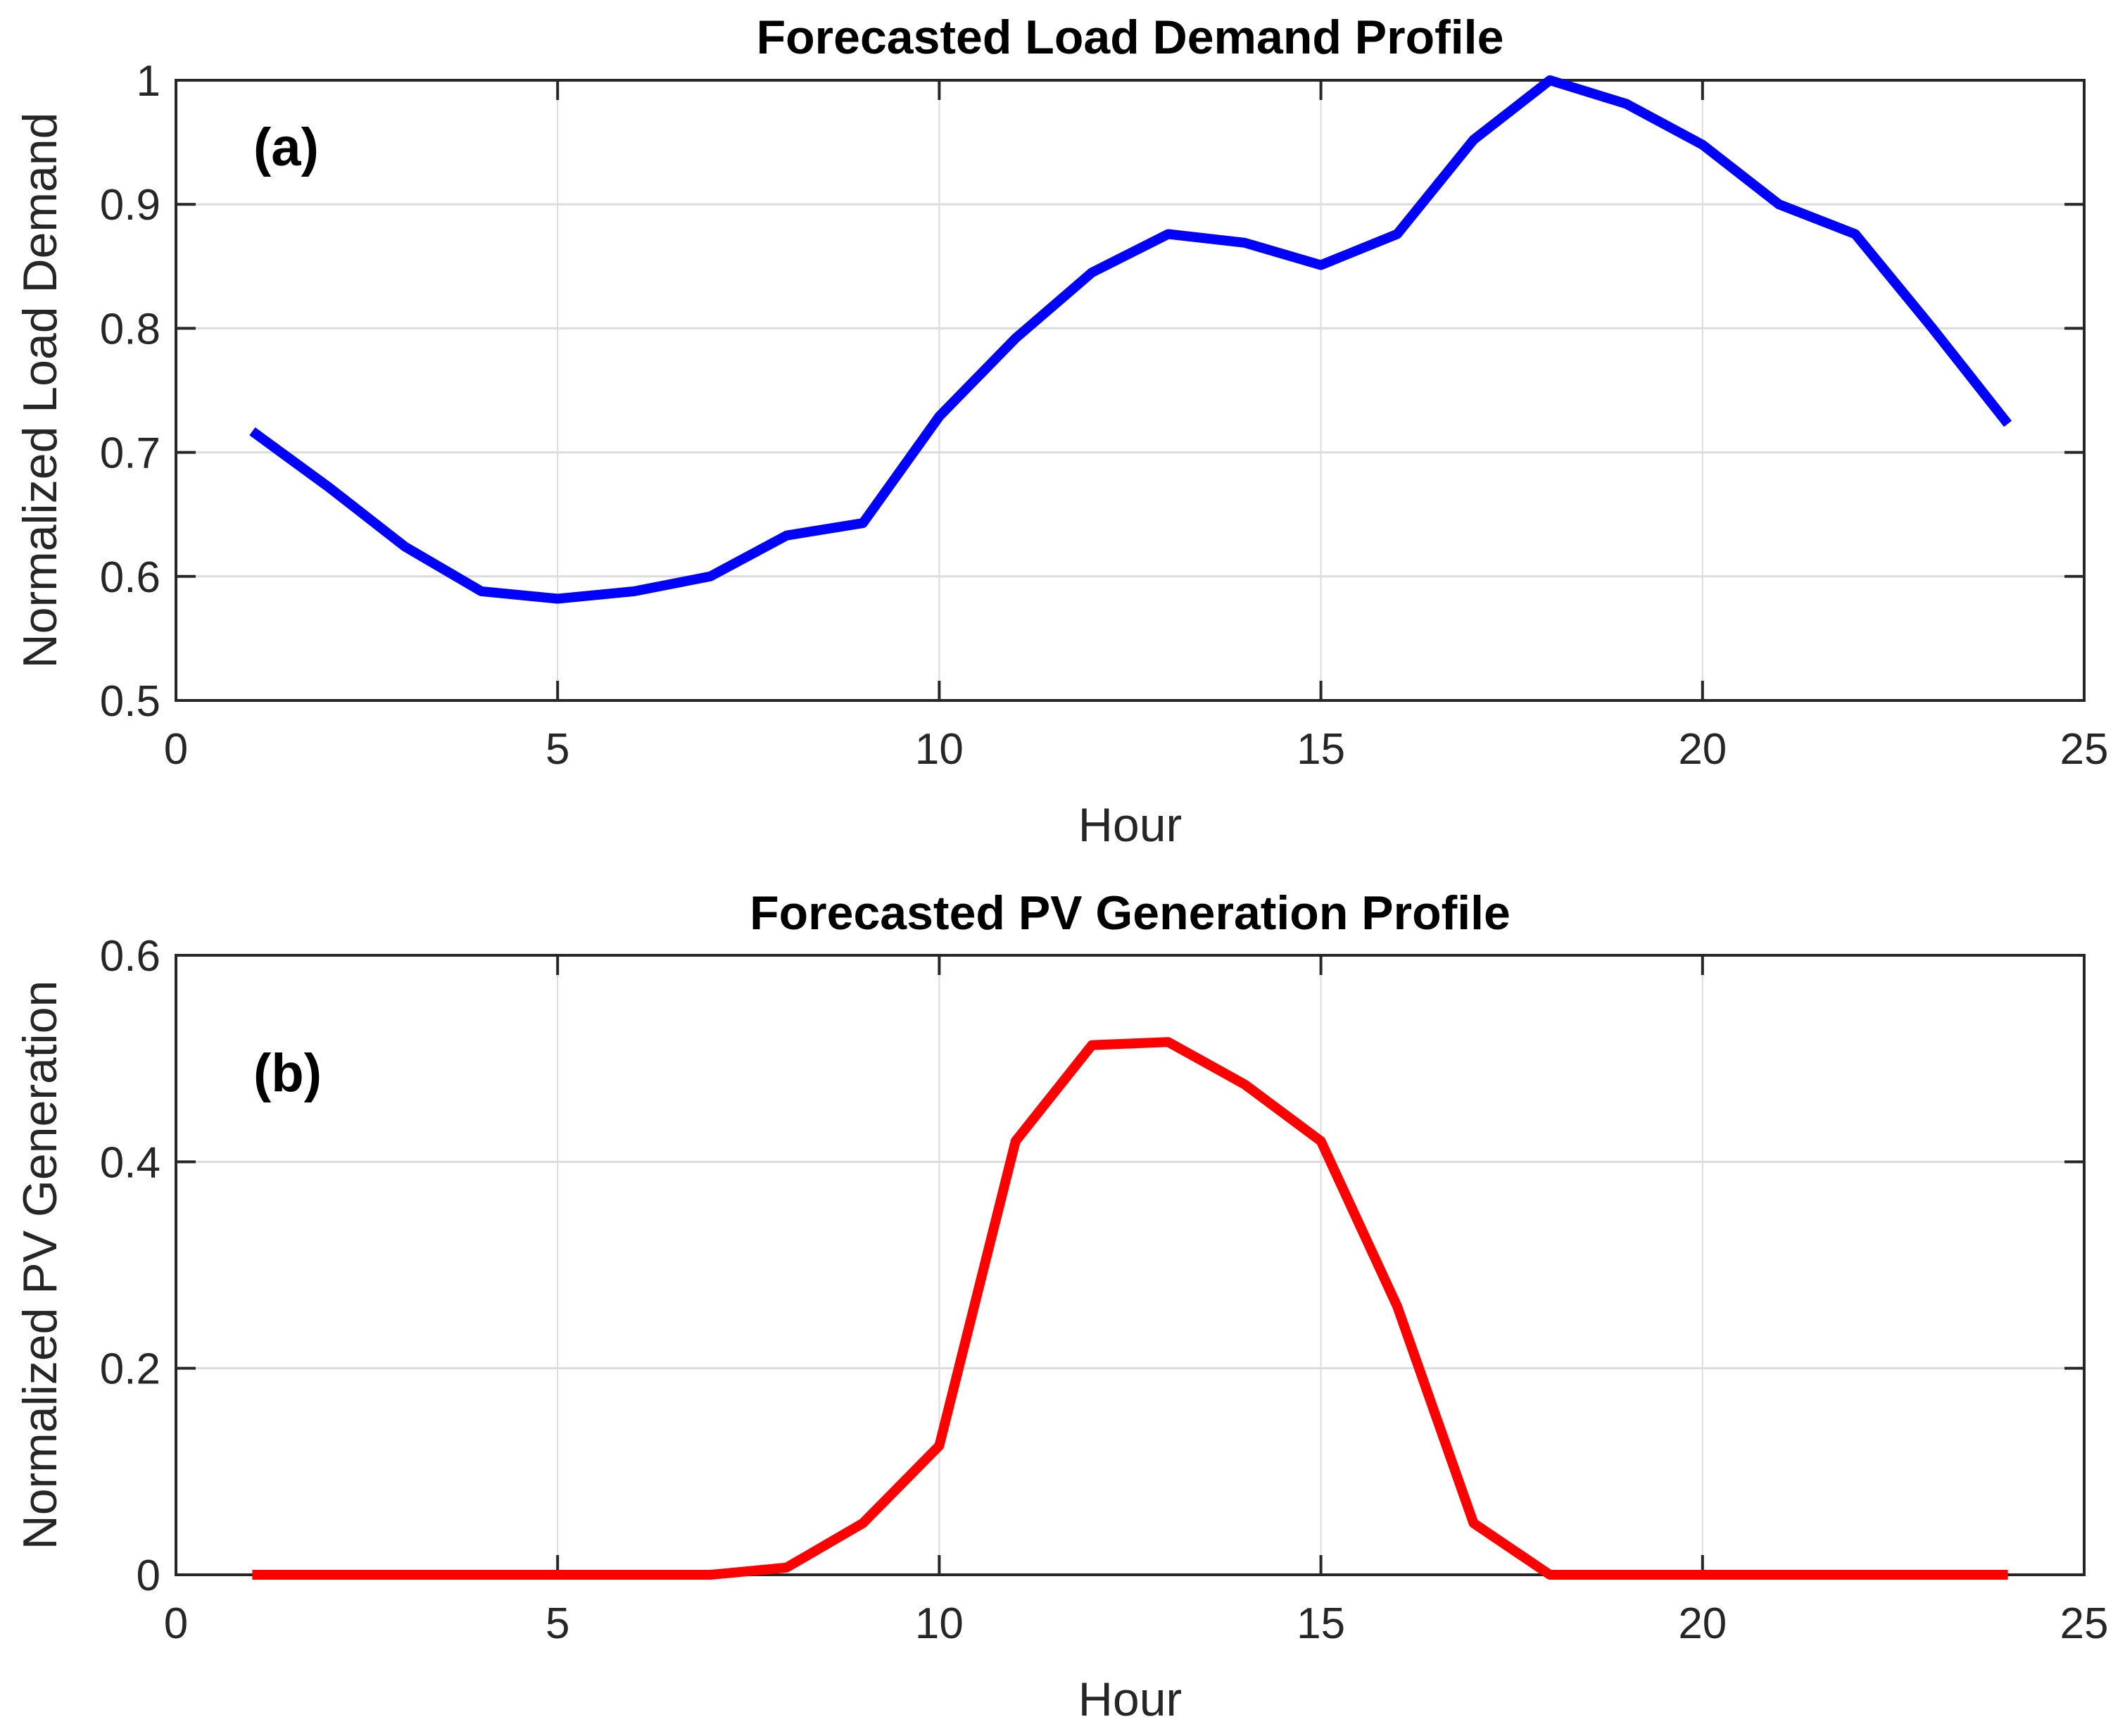  Describe the element at coordinates (40, 391) in the screenshot. I see `y-axis-label: Normalized Load Demand` at that location.